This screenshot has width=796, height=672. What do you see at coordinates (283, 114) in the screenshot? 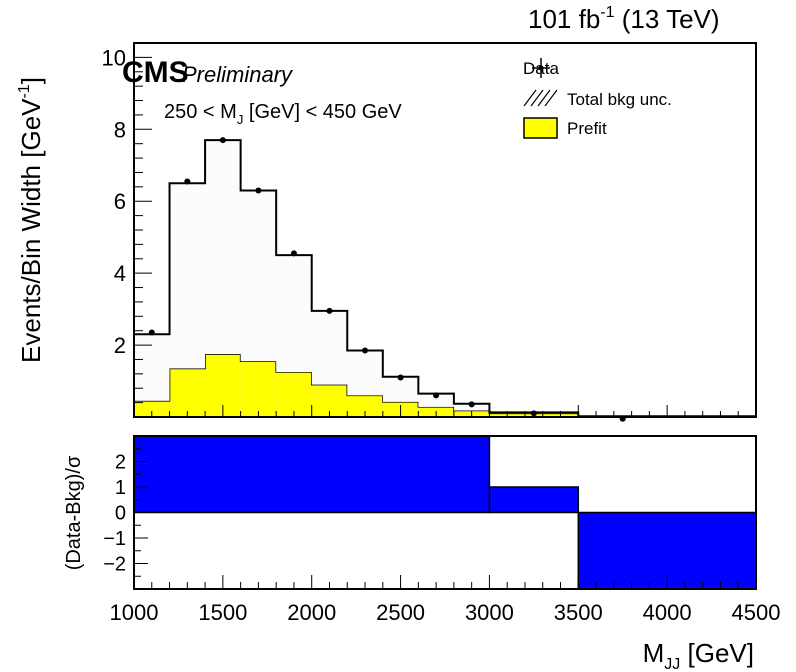
I see `selection-label: 250 < MJ [GeV] < 450 GeV` at bounding box center [283, 114].